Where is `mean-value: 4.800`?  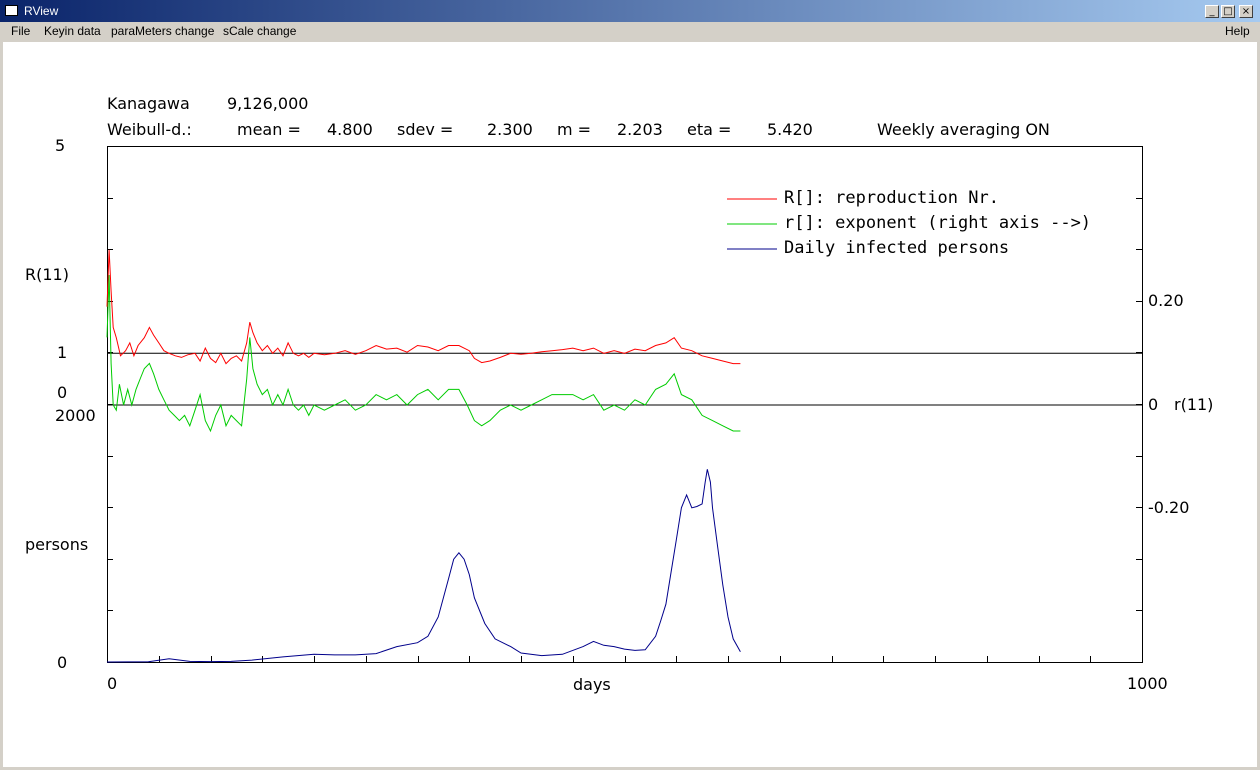
mean-value: 4.800 is located at coordinates (350, 129).